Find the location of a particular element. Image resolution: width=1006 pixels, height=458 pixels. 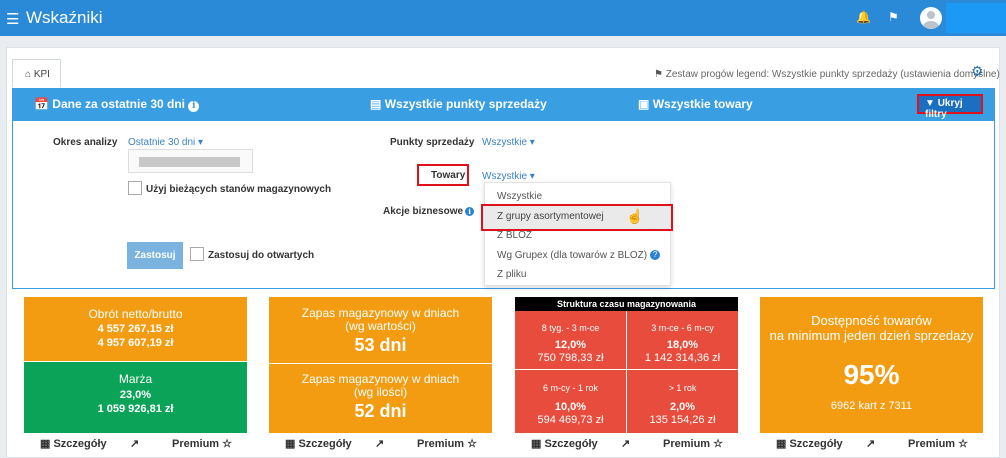

building-icon: ▤ is located at coordinates (376, 104).